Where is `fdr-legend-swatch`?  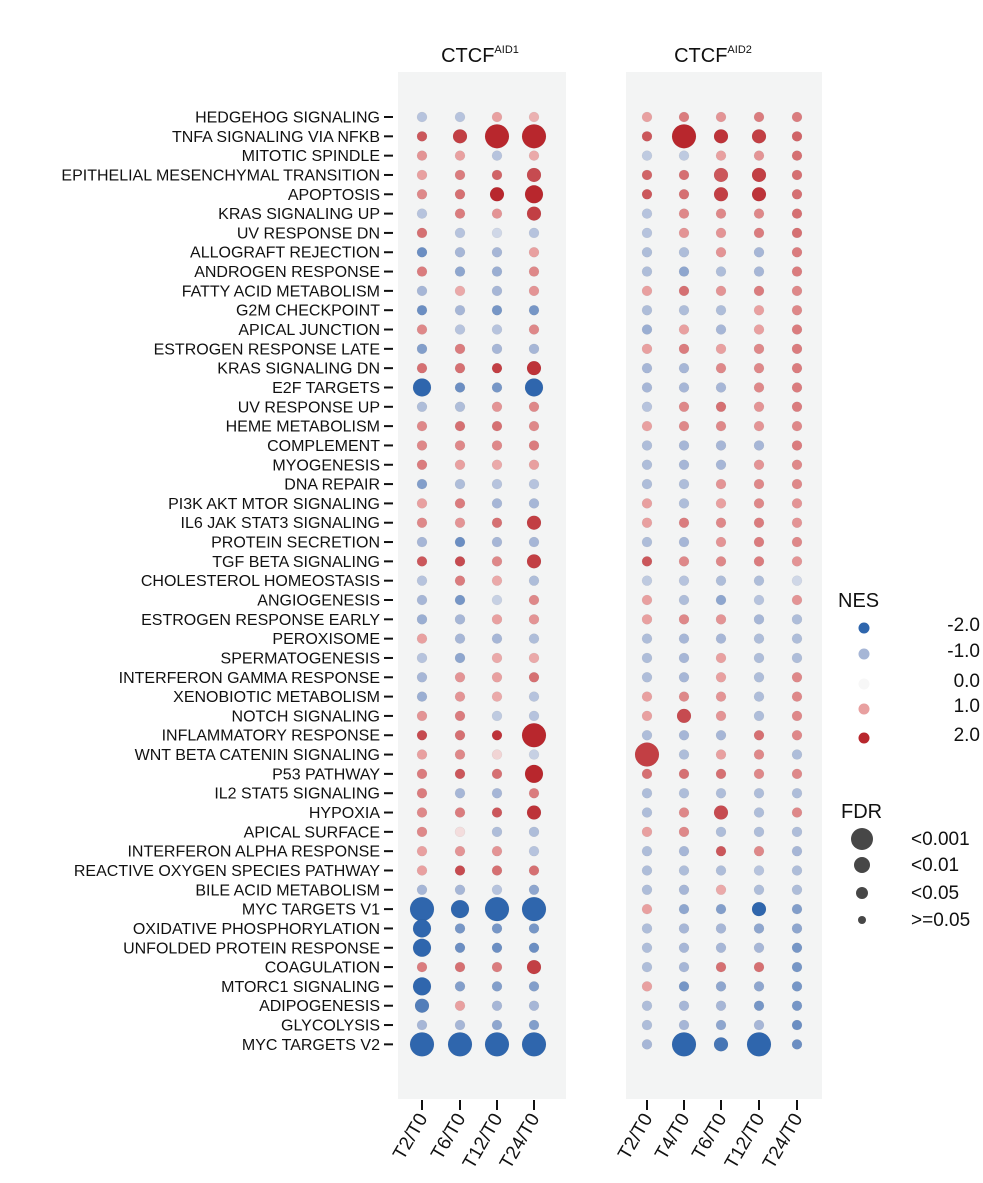 fdr-legend-swatch is located at coordinates (862, 839).